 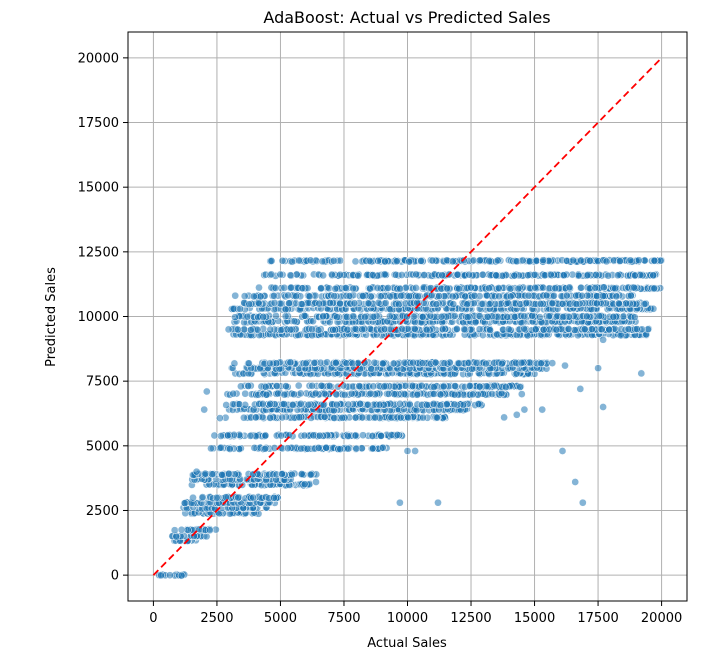 What do you see at coordinates (98, 123) in the screenshot?
I see `y-tick-label: 17500` at bounding box center [98, 123].